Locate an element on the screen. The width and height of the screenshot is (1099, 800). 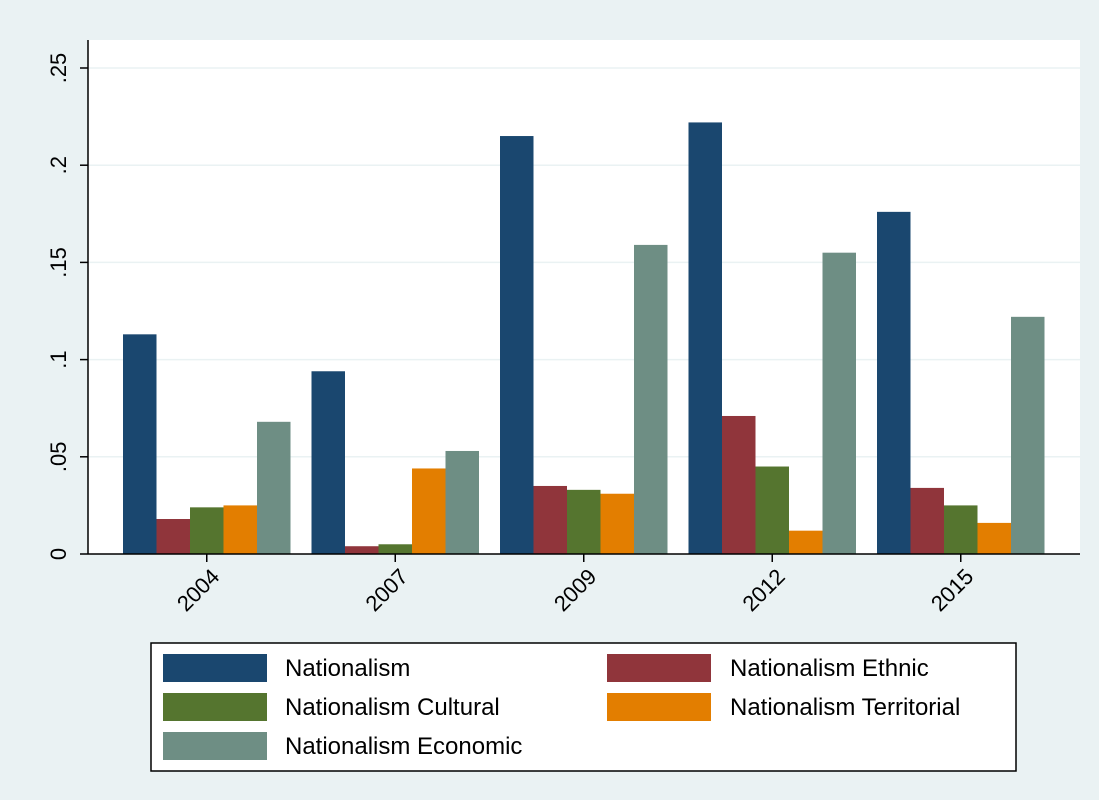
y-ticks: 0 .05 .1 .15 .2 .25 is located at coordinates (67, 306).